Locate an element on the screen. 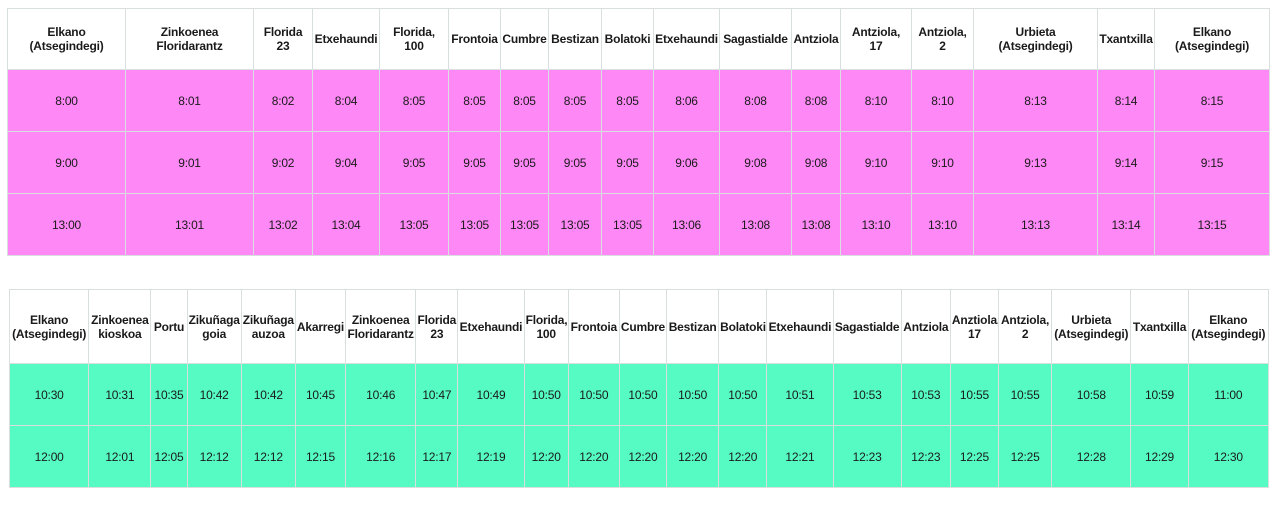 This screenshot has width=1280, height=506. stop-name-header: Zikuñaga goia is located at coordinates (214, 326).